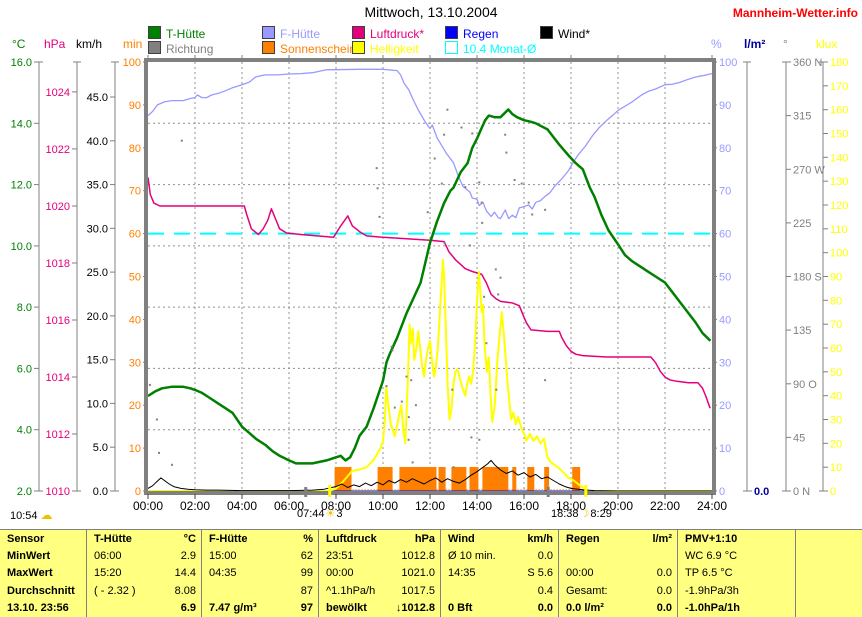 The width and height of the screenshot is (862, 617). What do you see at coordinates (712, 506) in the screenshot?
I see `svg-text: 24:00` at bounding box center [712, 506].